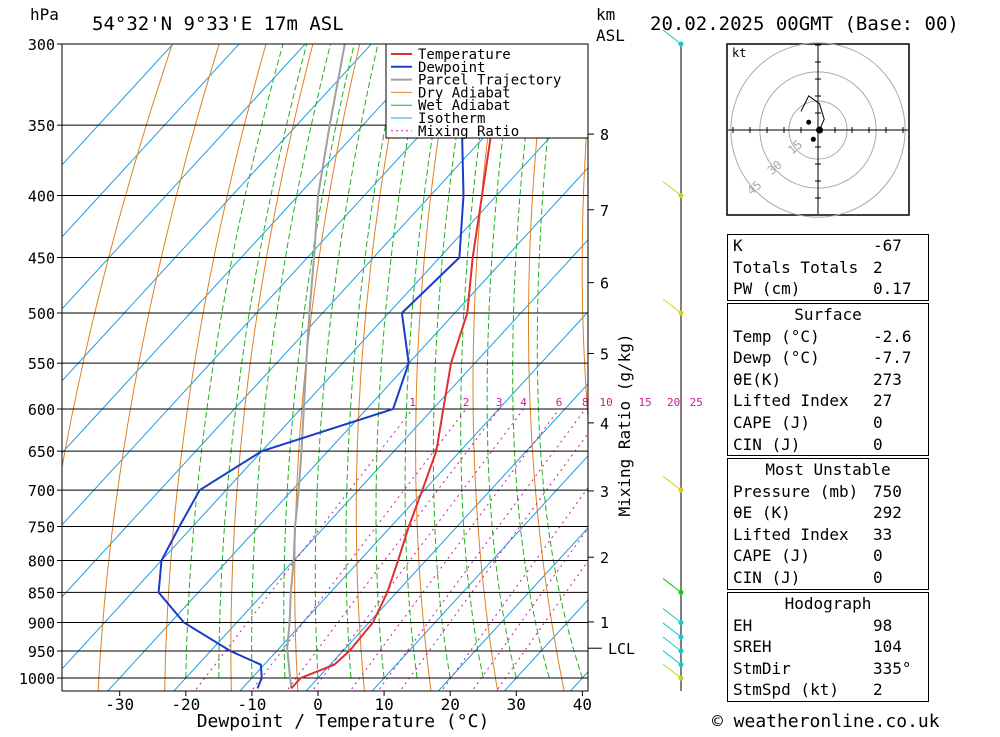 The height and width of the screenshot is (737, 1000). Describe the element at coordinates (808, 556) in the screenshot. I see `most-unstable-row: CAPE (J) 0` at that location.